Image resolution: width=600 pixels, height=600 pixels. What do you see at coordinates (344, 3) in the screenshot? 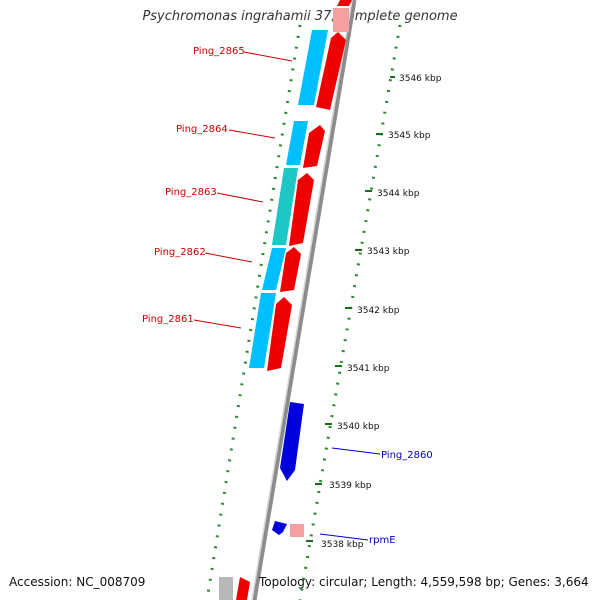
I see `cds-arrow-top` at bounding box center [344, 3].